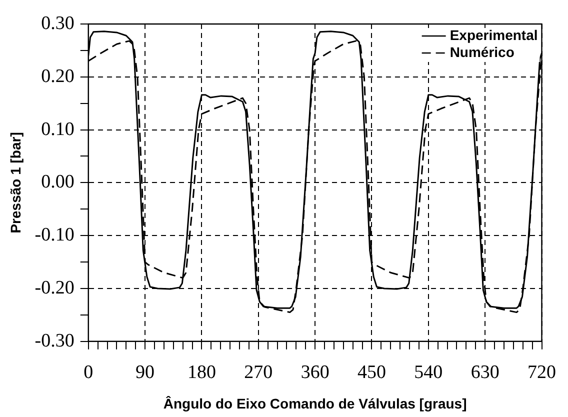 The width and height of the screenshot is (568, 417). What do you see at coordinates (482, 52) in the screenshot?
I see `legend-label: Numérico` at bounding box center [482, 52].